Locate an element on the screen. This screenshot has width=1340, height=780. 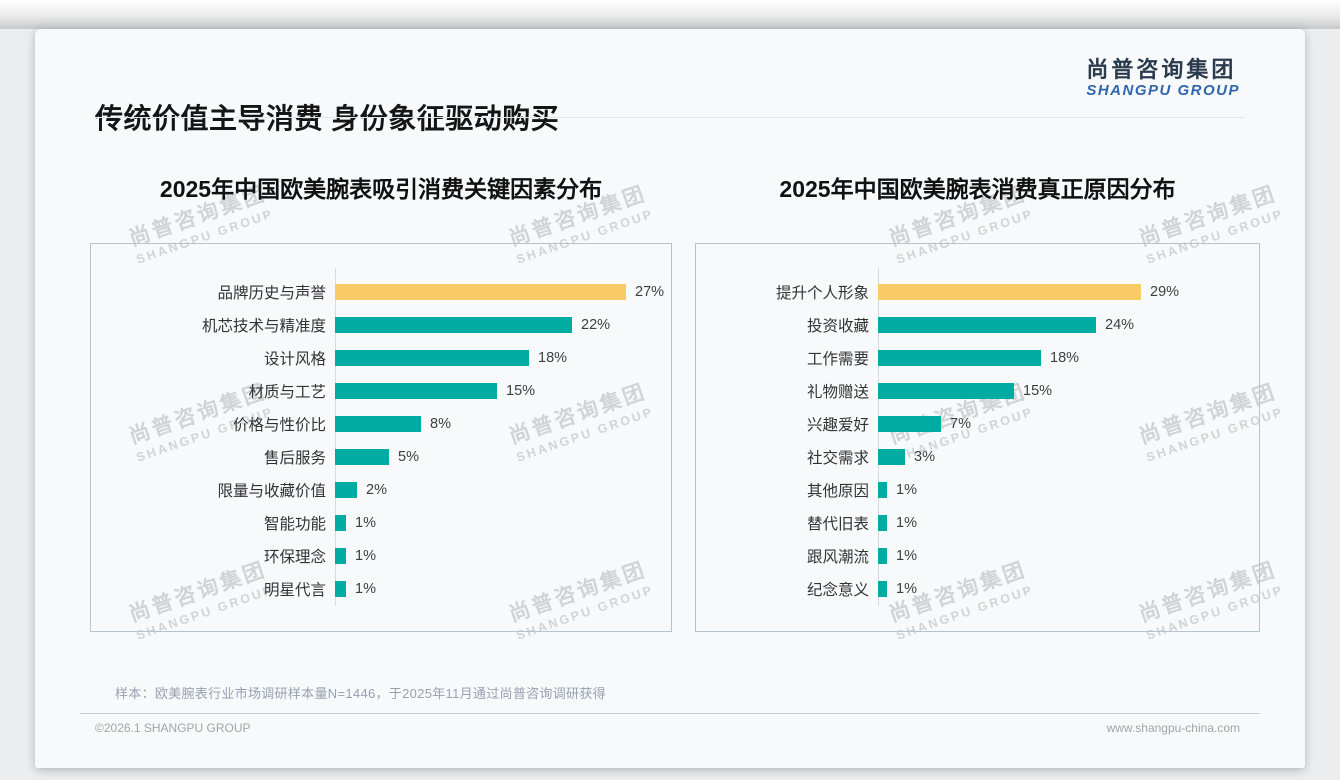
bar-row: 机芯技术与精准度 22% is located at coordinates (381, 324).